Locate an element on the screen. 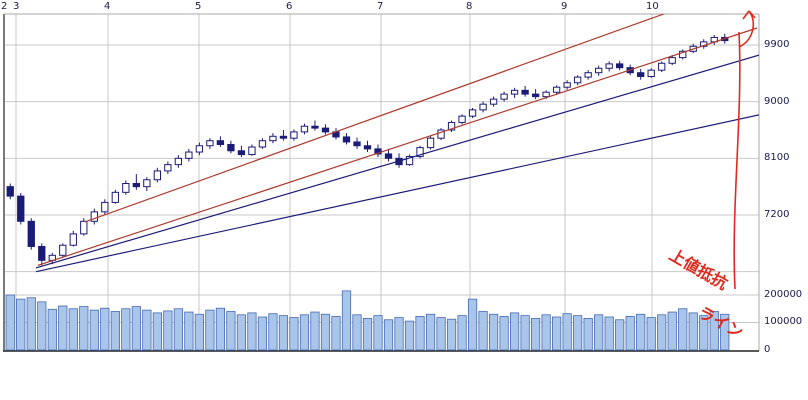 Image resolution: width=808 pixels, height=400 pixels. x-axis-label: 7 is located at coordinates (380, 6).